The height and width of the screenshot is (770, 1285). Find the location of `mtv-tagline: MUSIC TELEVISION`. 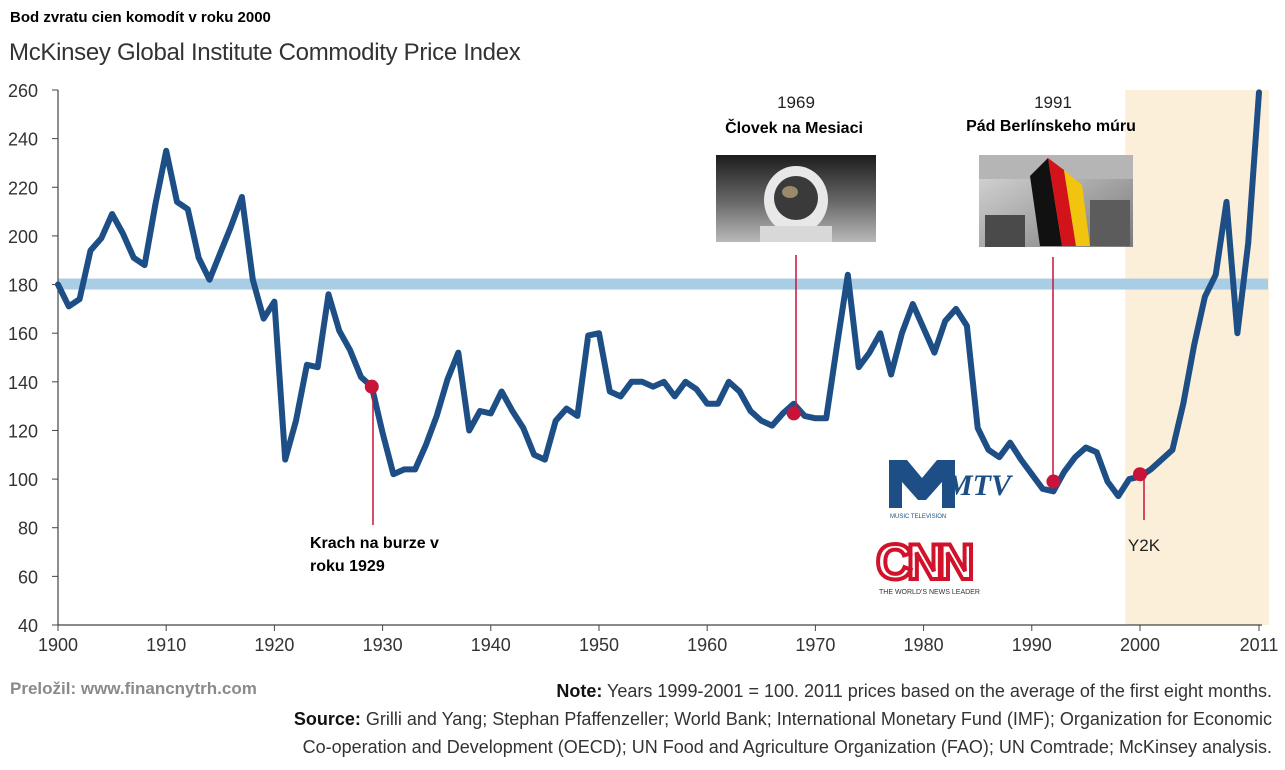

mtv-tagline: MUSIC TELEVISION is located at coordinates (918, 517).